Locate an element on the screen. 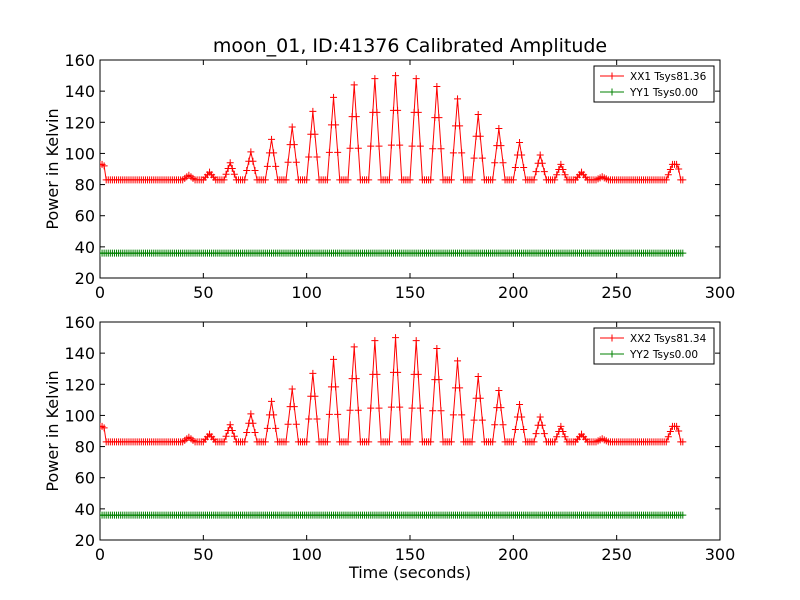  legend: XX1 Tsys81.36 YY1 Tsys0.00 is located at coordinates (654, 84).